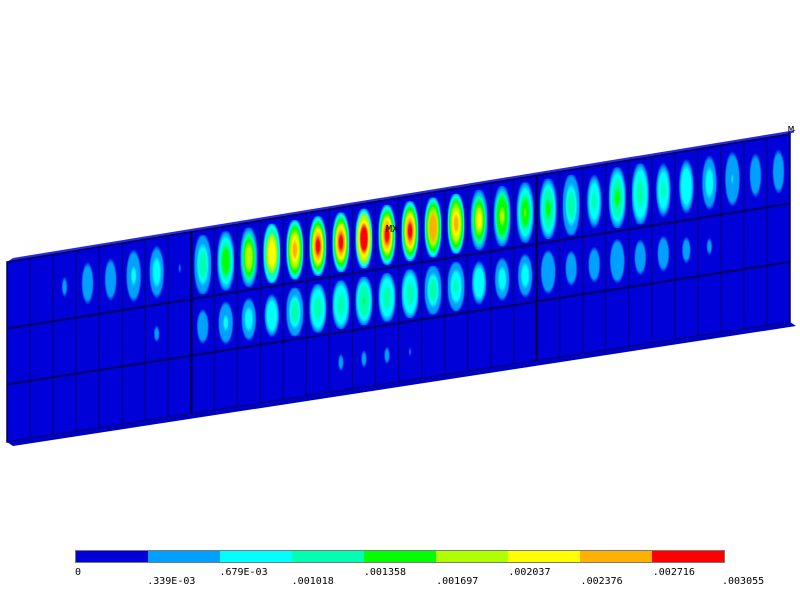  Describe the element at coordinates (243, 572) in the screenshot. I see `legend-label-2: .679E-03` at that location.